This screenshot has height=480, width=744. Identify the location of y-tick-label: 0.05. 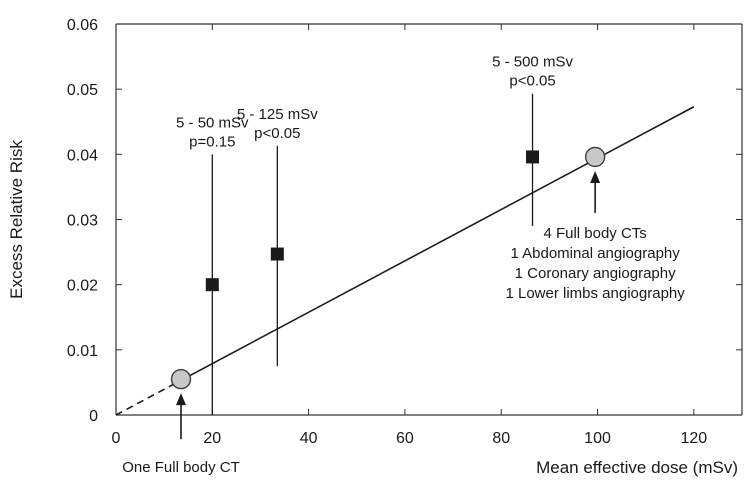
(82, 90).